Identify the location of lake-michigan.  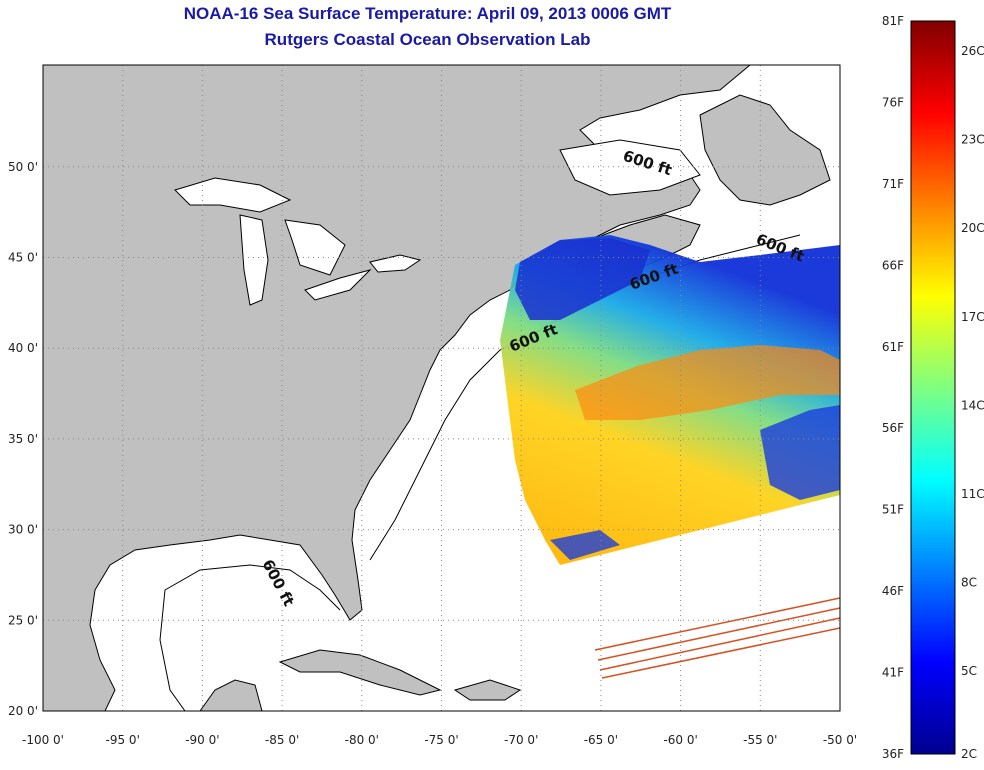
(254, 260).